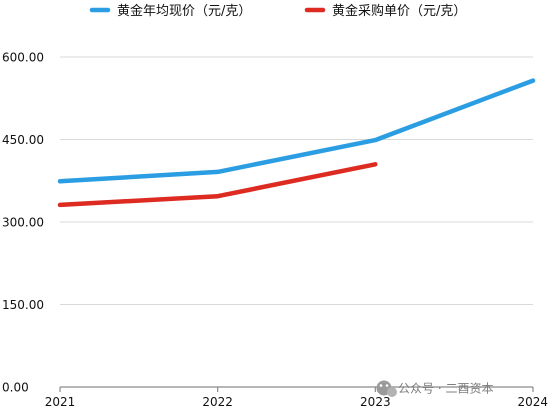 The width and height of the screenshot is (550, 409). Describe the element at coordinates (445, 389) in the screenshot. I see `watermark-text: 公众号 · 二酉资本` at that location.